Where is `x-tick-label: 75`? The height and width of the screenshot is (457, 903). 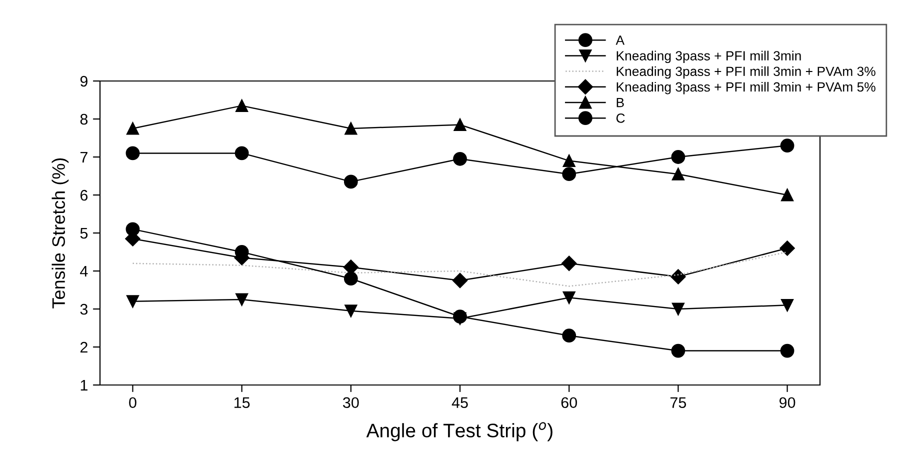 x-tick-label: 75 is located at coordinates (678, 402).